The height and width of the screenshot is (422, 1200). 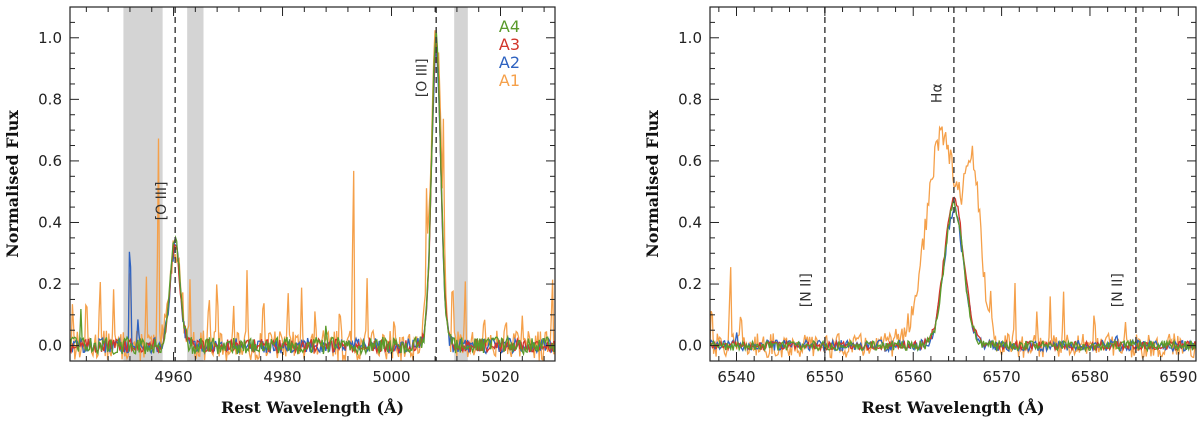 I want to click on series-line-A4, so click(x=953, y=276).